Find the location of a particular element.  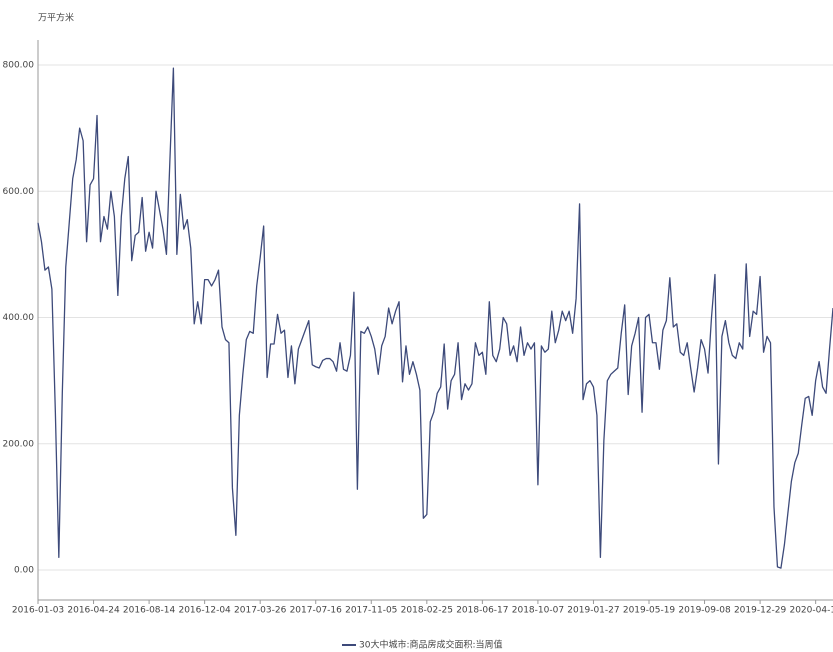

x-tick-label: 2018-06-17 is located at coordinates (482, 611).